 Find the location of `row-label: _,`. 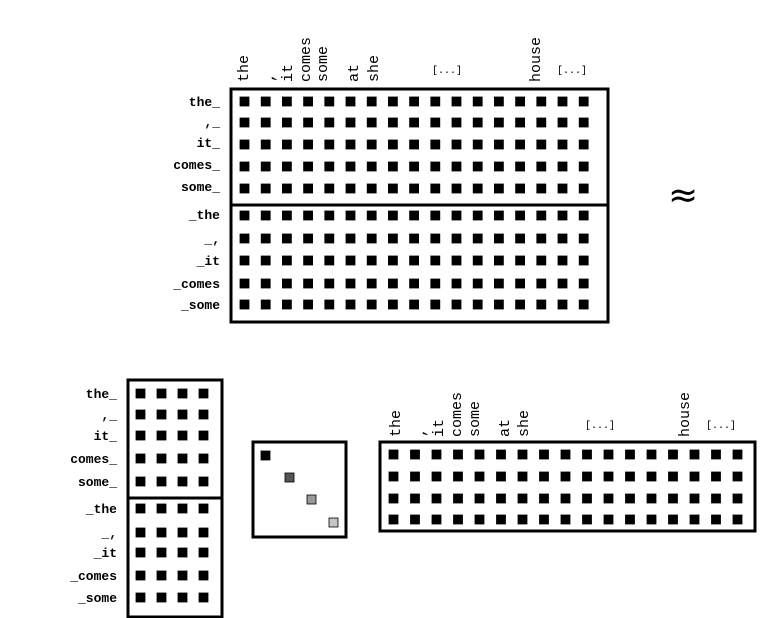

row-label: _, is located at coordinates (108, 533).